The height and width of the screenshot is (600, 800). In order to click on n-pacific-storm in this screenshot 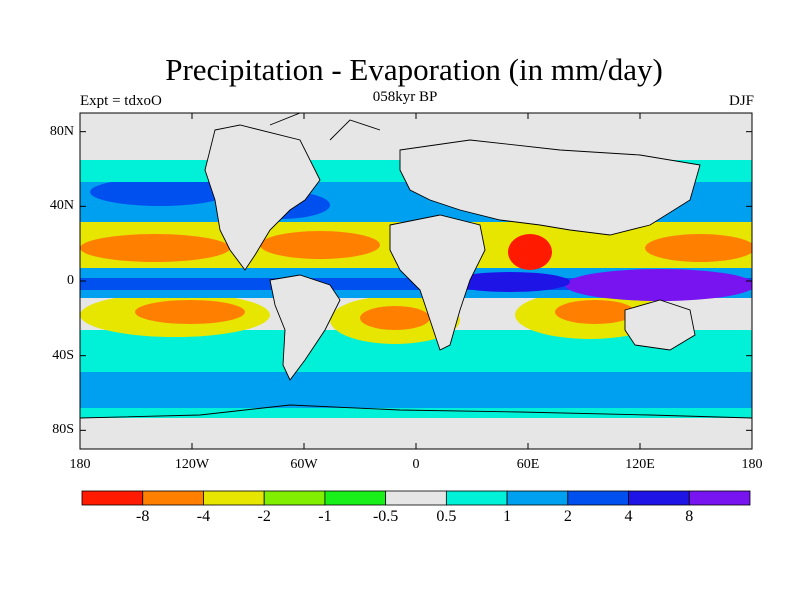, I will do `click(160, 192)`.